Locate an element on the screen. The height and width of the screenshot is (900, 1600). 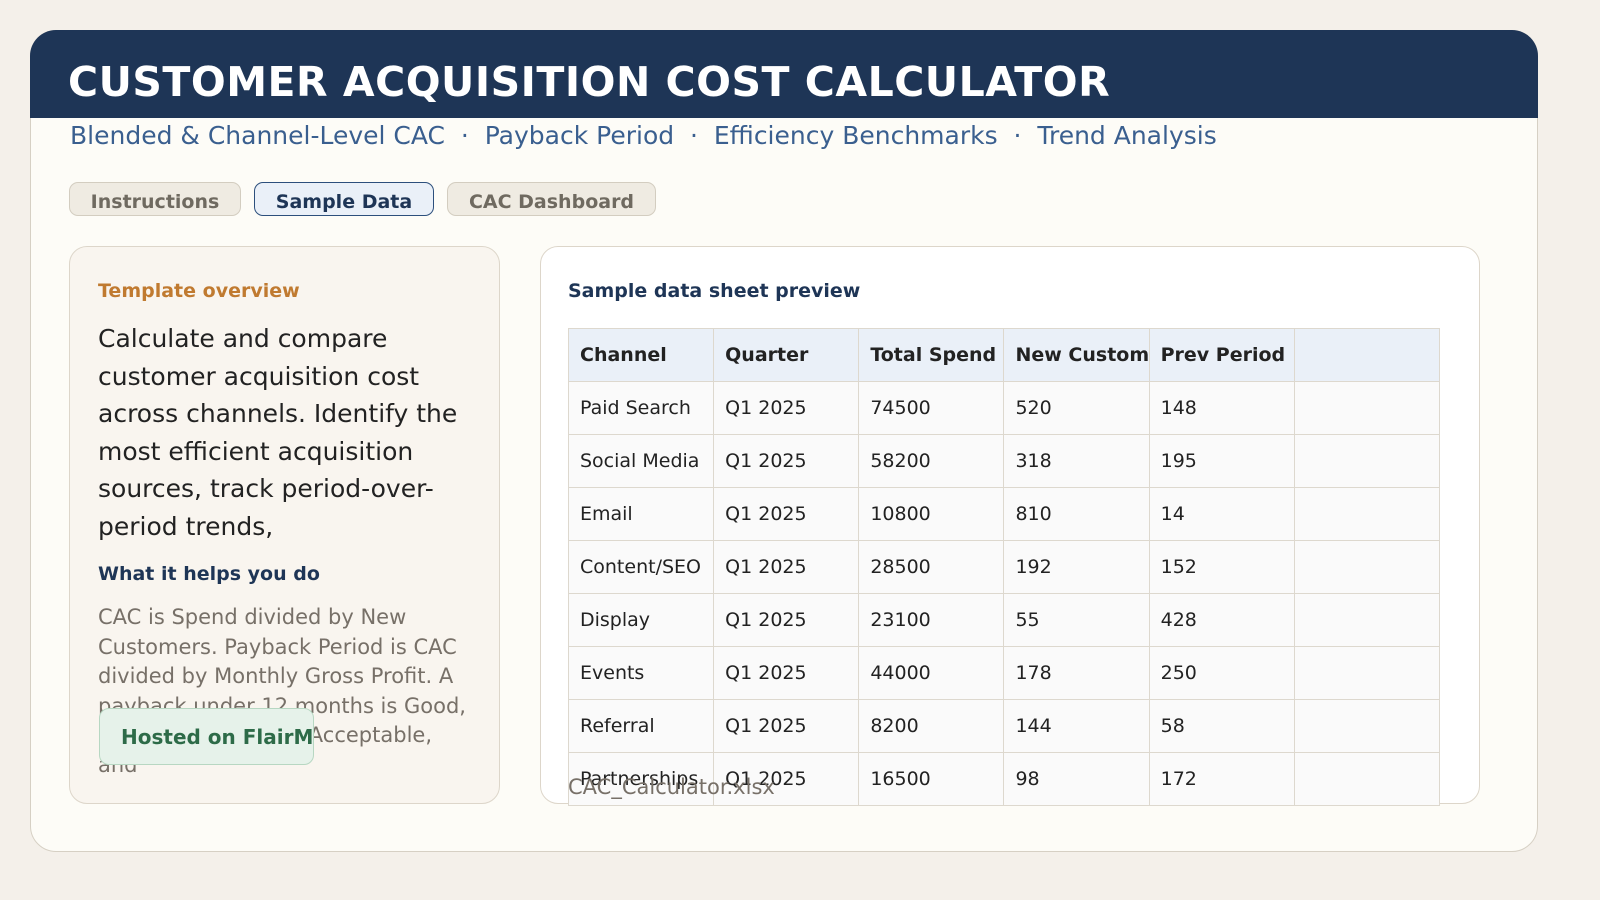
table-row: Partnerships Q1 2025 16500 98 172 is located at coordinates (1004, 779).